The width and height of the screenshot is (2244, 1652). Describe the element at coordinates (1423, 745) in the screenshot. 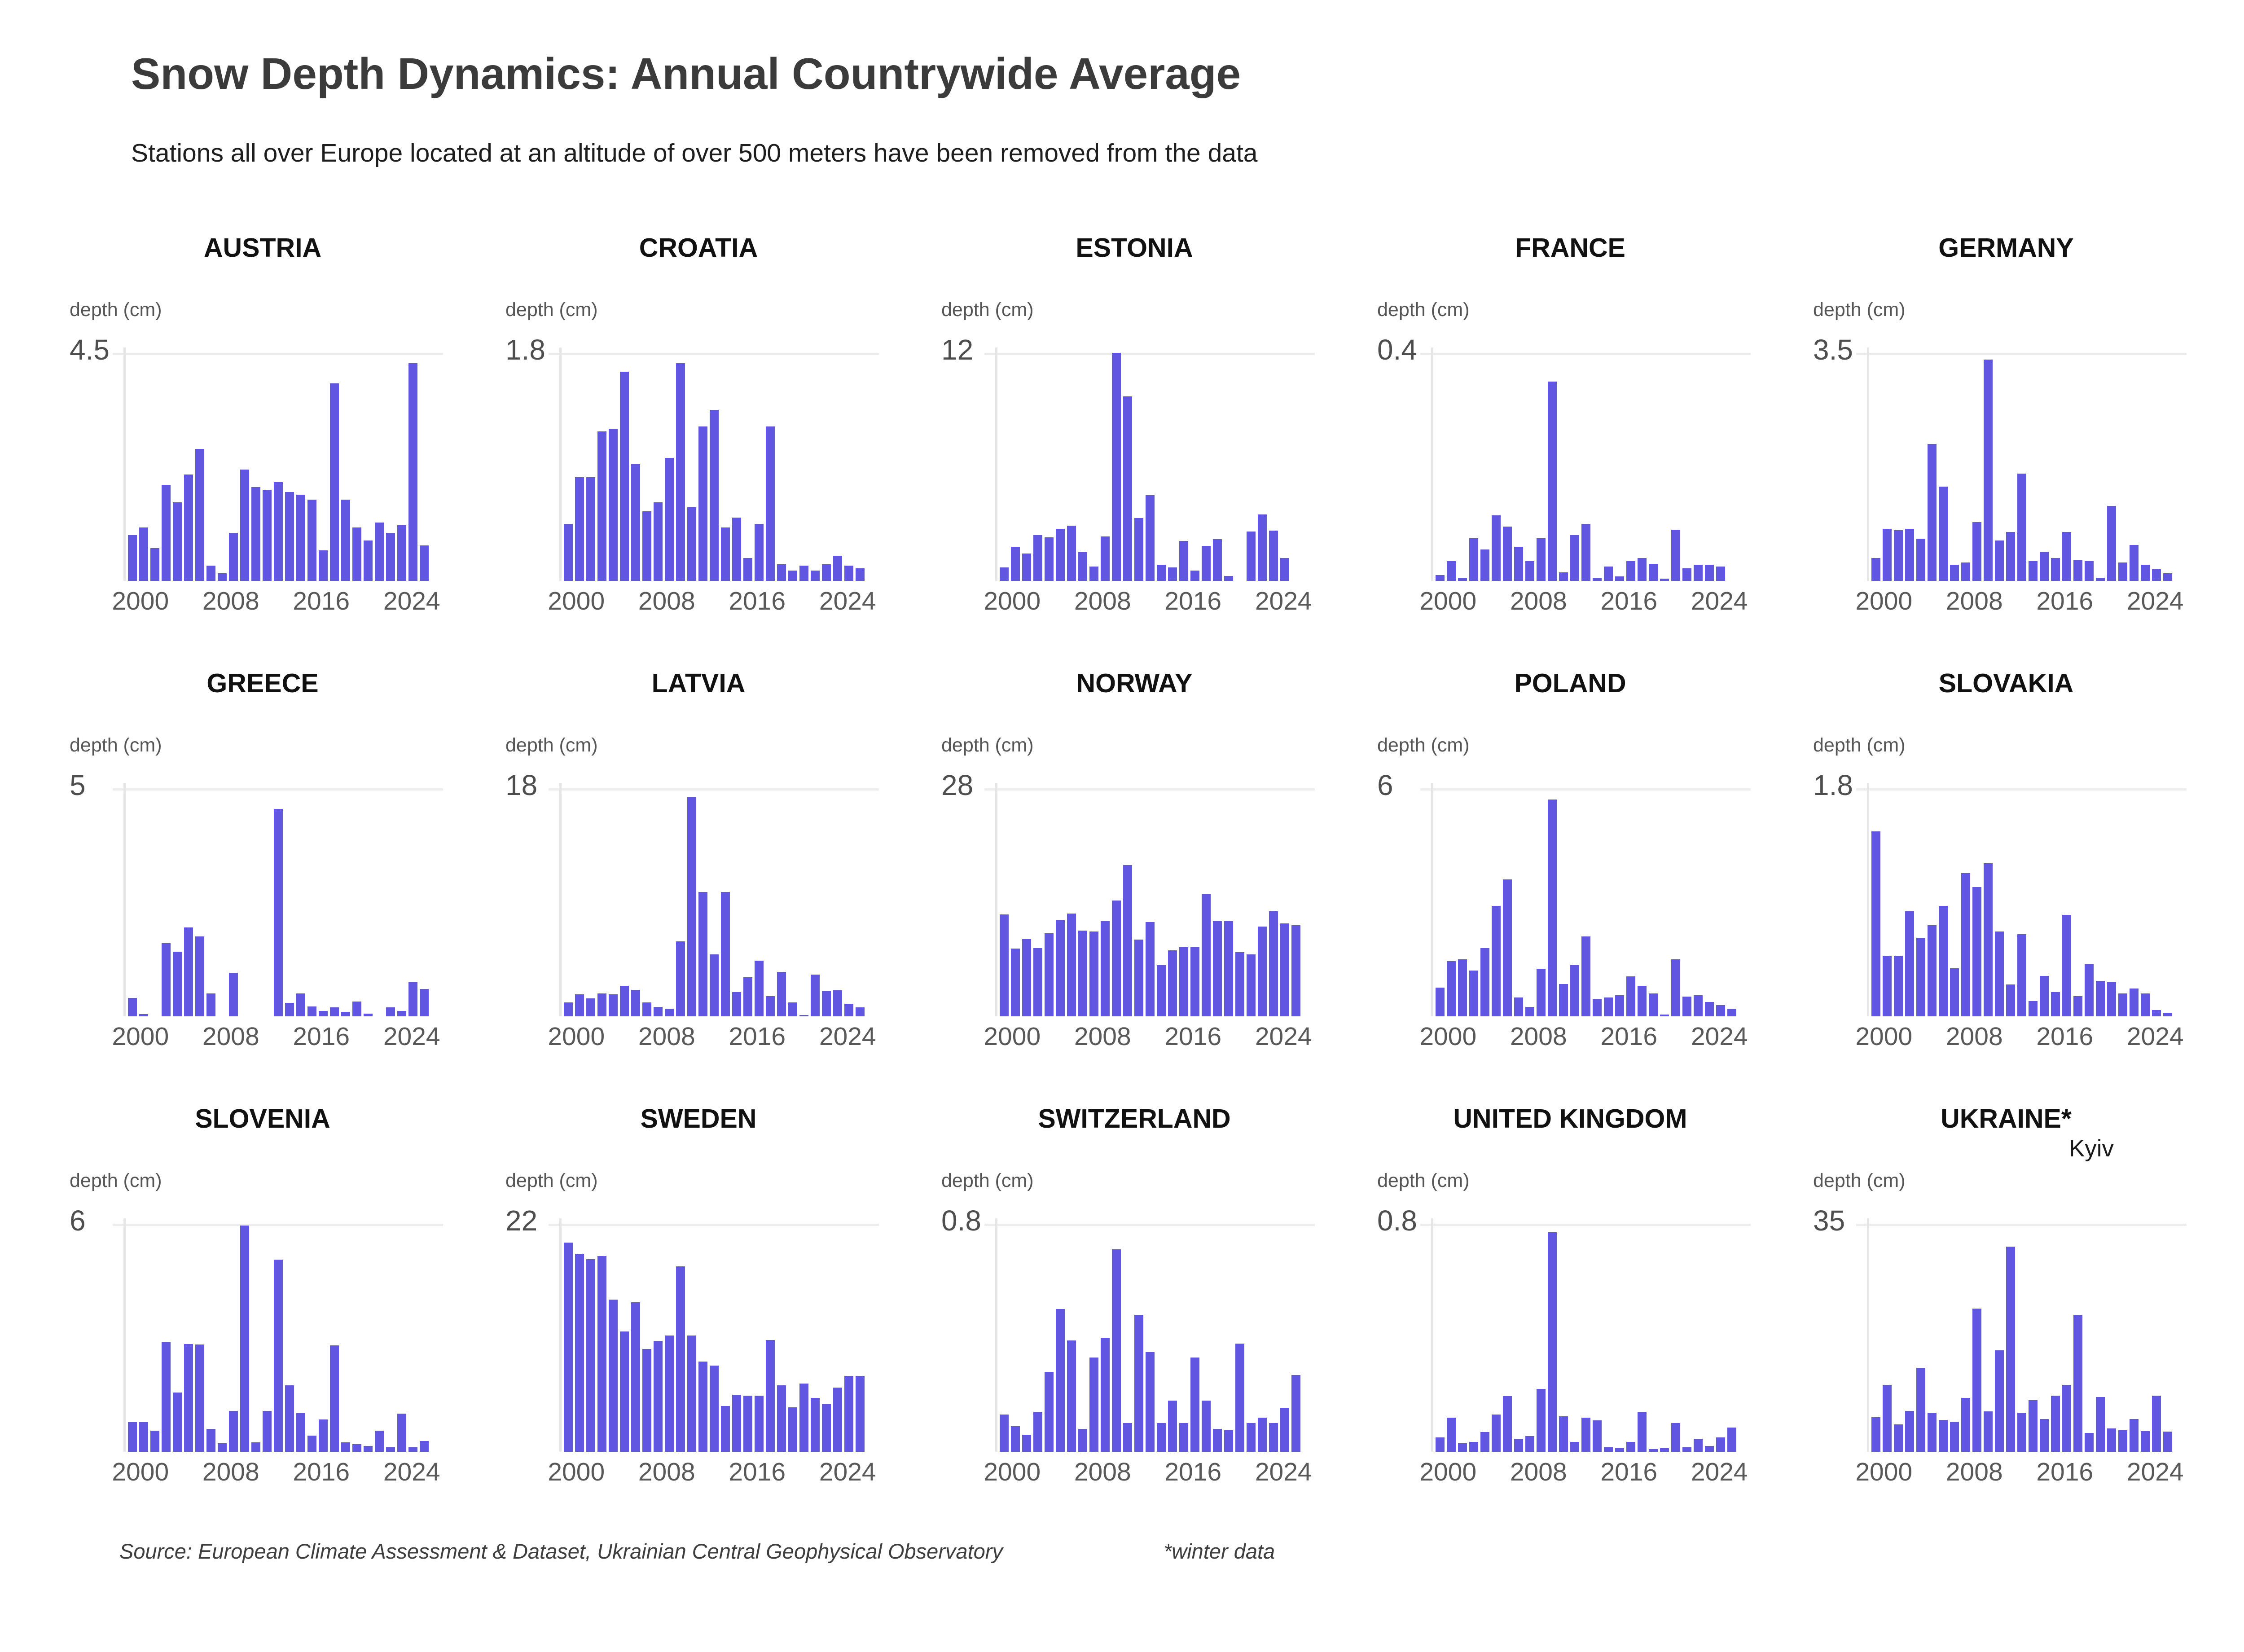

I see `y-axis-label: depth (cm)` at that location.